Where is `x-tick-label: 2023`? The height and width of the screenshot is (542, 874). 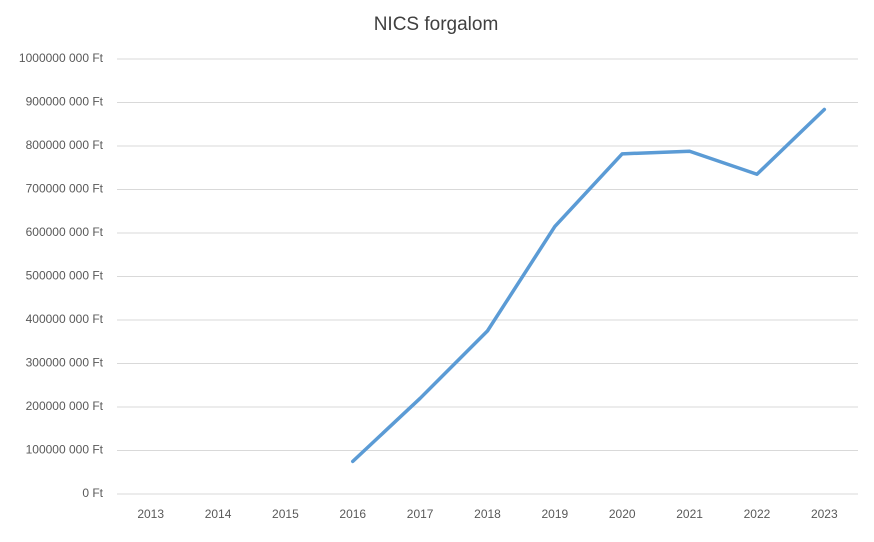 x-tick-label: 2023 is located at coordinates (824, 514).